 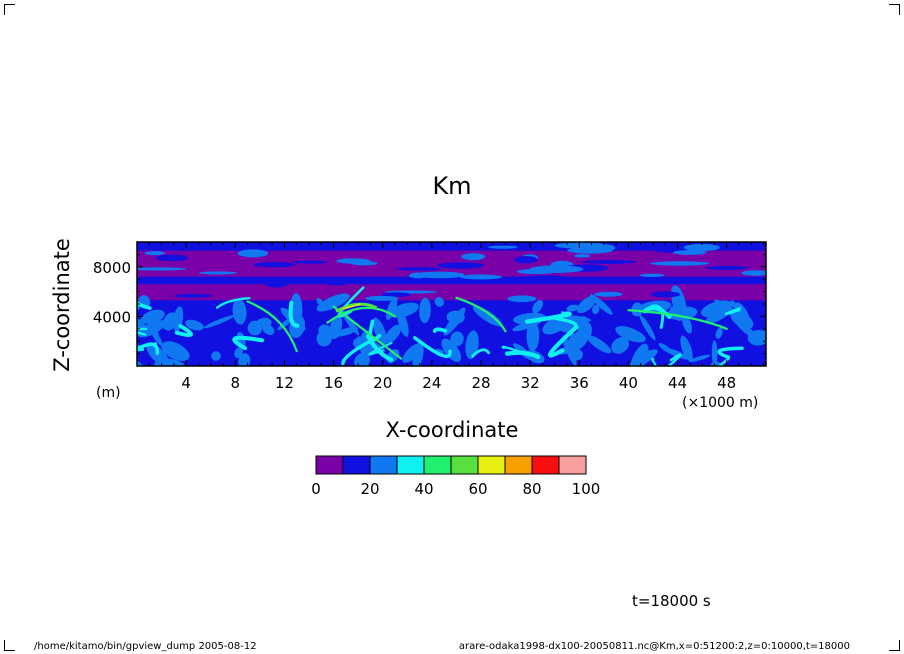 What do you see at coordinates (671, 601) in the screenshot?
I see `time-label: t=18000 s` at bounding box center [671, 601].